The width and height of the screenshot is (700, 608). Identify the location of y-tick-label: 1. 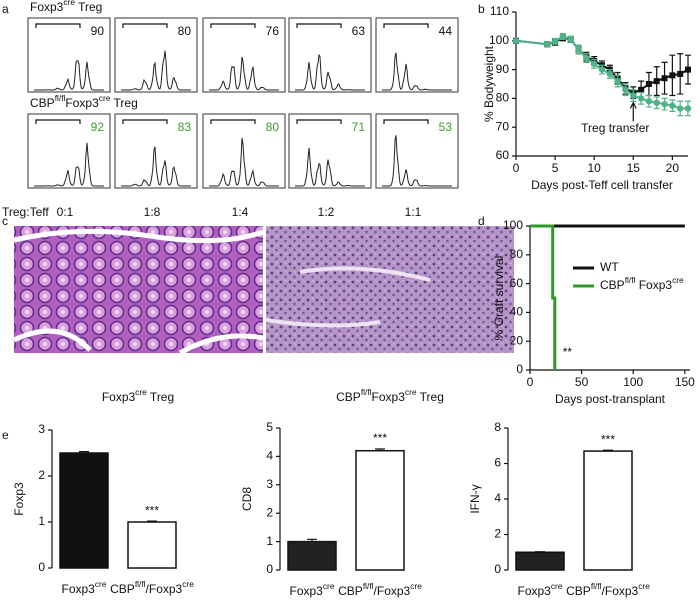
(269, 541).